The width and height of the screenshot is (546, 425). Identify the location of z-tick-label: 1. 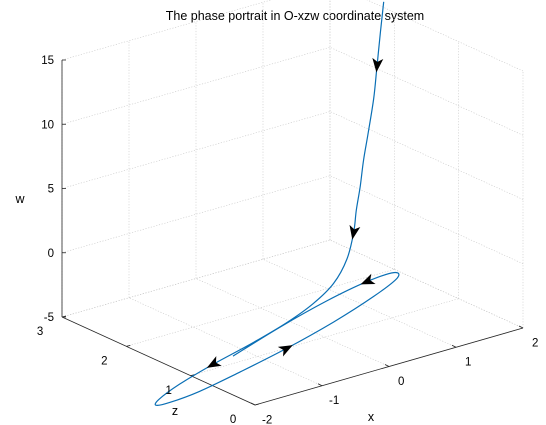
(169, 391).